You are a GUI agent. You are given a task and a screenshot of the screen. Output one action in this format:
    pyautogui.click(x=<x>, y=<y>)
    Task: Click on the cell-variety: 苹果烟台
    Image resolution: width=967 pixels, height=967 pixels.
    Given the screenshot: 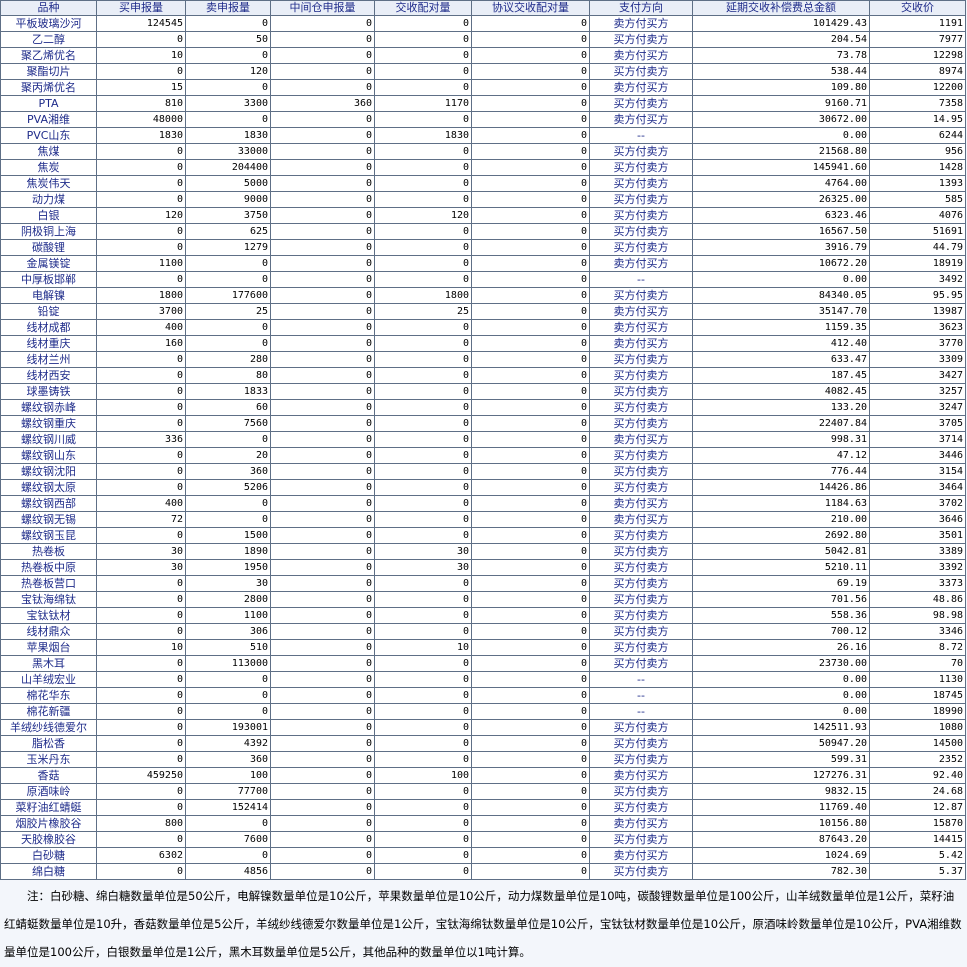 What is the action you would take?
    pyautogui.click(x=48, y=647)
    